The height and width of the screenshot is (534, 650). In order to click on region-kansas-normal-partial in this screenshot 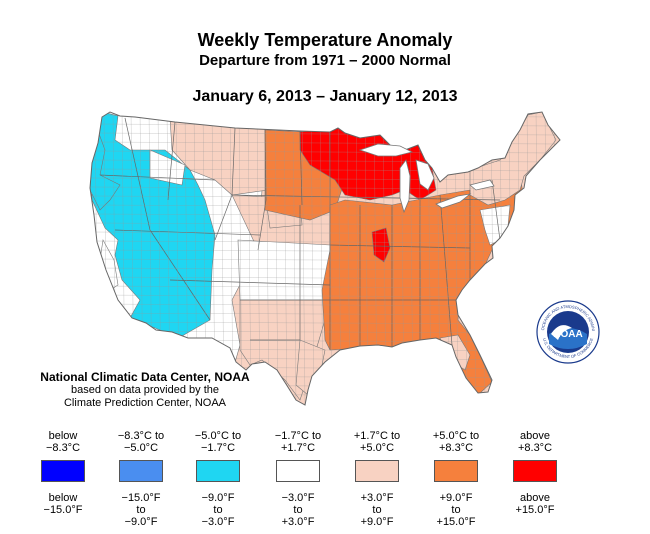, I will do `click(284, 270)`.